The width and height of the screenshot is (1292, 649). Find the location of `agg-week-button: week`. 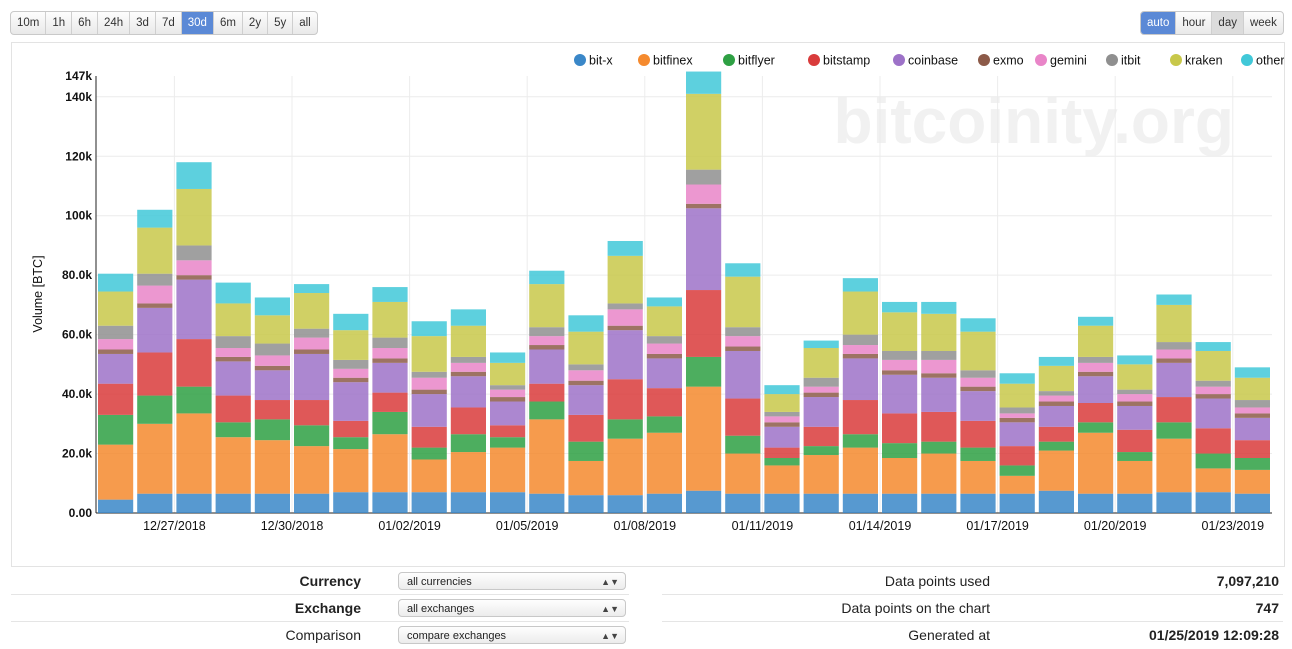

agg-week-button: week is located at coordinates (1263, 23).